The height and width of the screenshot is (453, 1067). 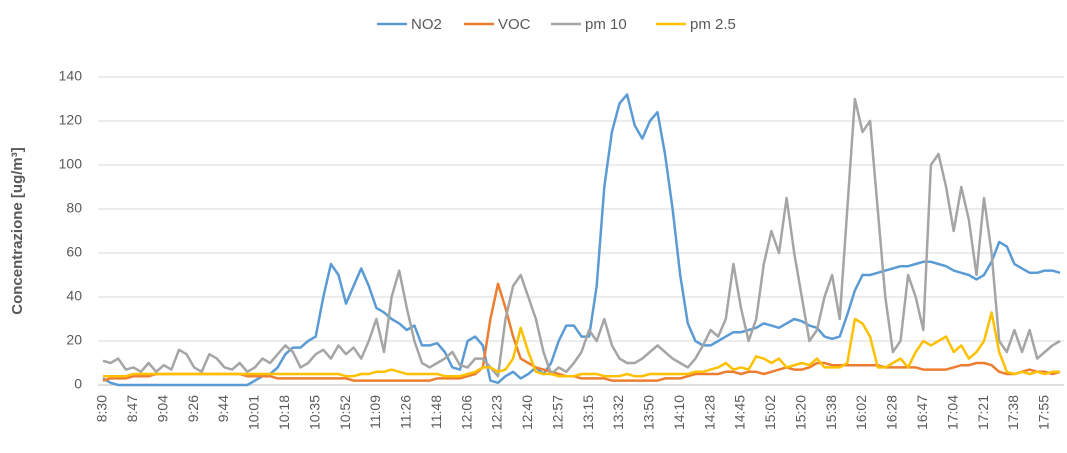 I want to click on x-tick-label: 12:40, so click(x=527, y=412).